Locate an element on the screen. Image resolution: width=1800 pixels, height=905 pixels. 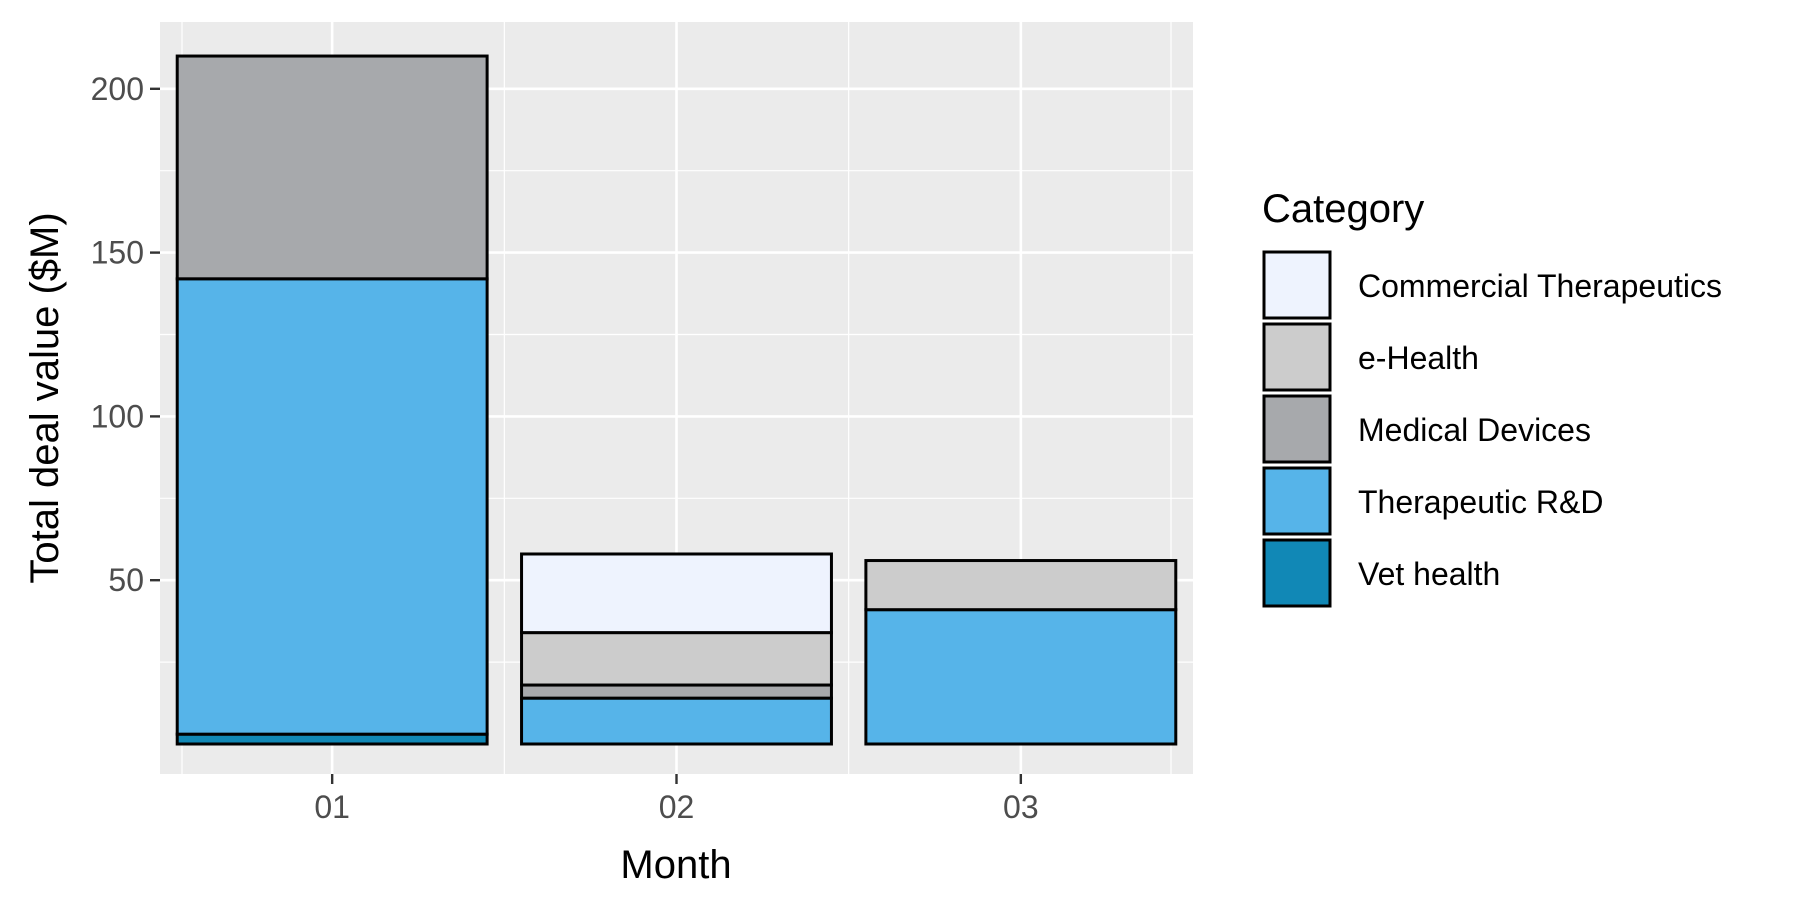
x-tick-label: 03 is located at coordinates (1021, 807).